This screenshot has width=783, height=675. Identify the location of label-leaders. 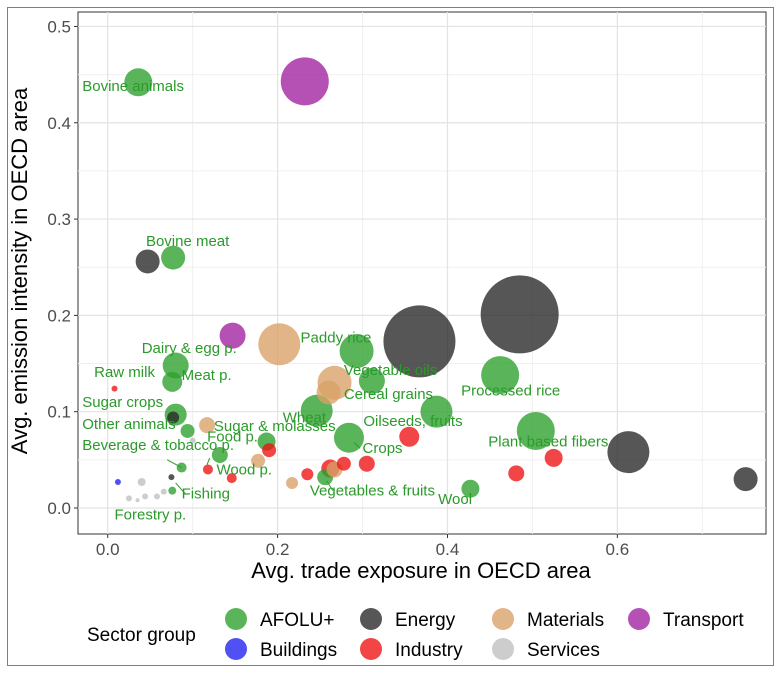
(263, 468).